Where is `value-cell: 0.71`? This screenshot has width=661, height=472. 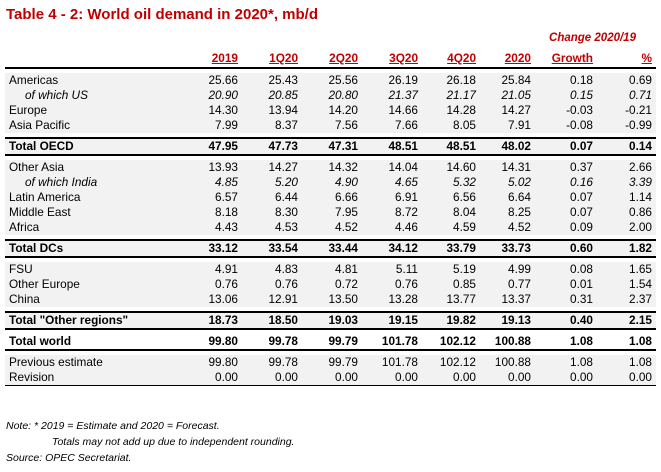
value-cell: 0.71 is located at coordinates (626, 95).